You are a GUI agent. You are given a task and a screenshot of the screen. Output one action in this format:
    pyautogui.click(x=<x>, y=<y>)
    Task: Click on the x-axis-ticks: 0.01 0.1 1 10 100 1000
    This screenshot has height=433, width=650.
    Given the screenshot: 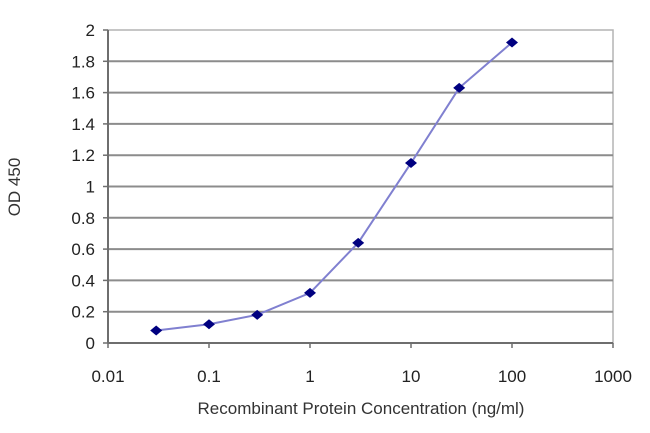 What is the action you would take?
    pyautogui.click(x=361, y=364)
    